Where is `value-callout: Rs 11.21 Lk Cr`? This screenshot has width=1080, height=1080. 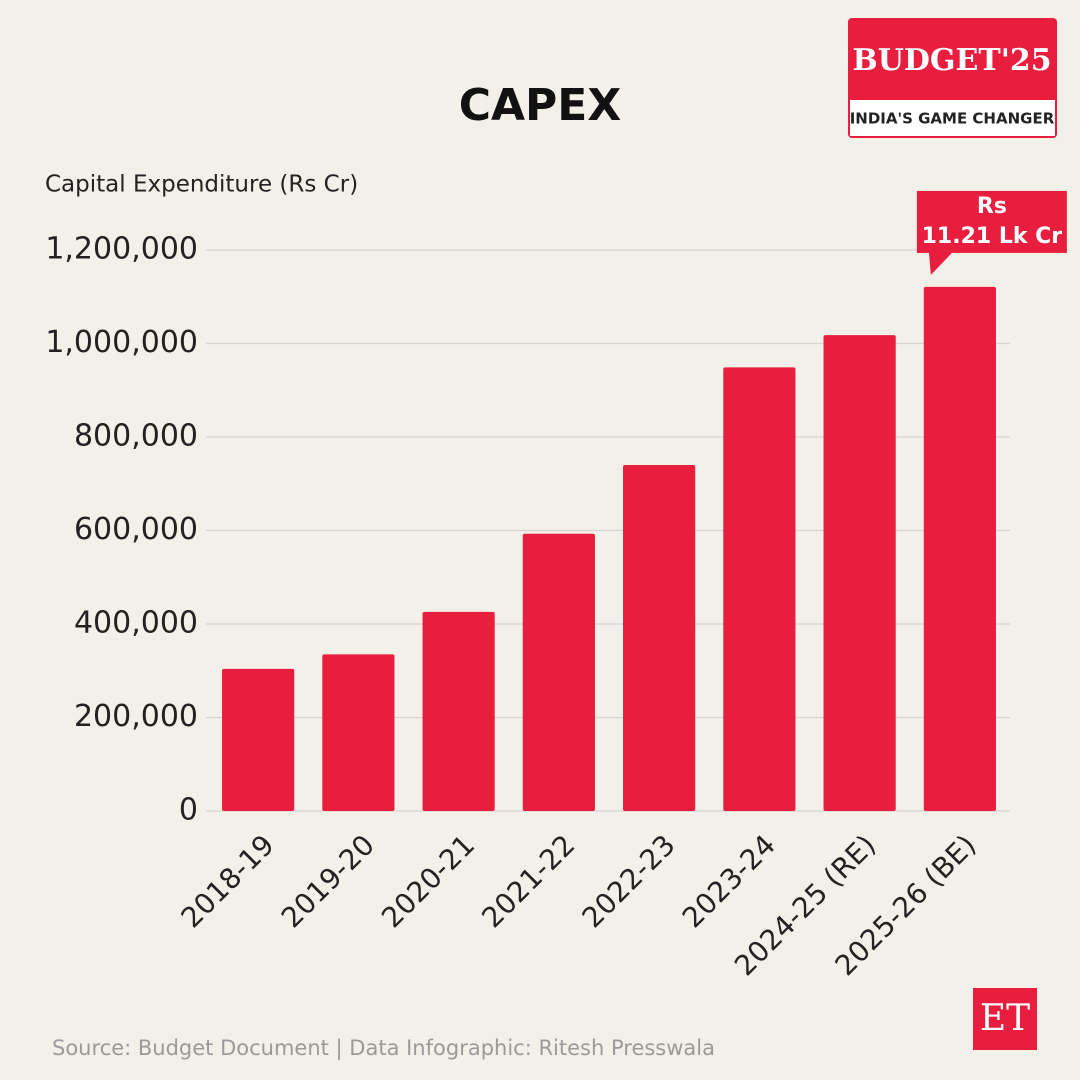
value-callout: Rs 11.21 Lk Cr is located at coordinates (992, 221).